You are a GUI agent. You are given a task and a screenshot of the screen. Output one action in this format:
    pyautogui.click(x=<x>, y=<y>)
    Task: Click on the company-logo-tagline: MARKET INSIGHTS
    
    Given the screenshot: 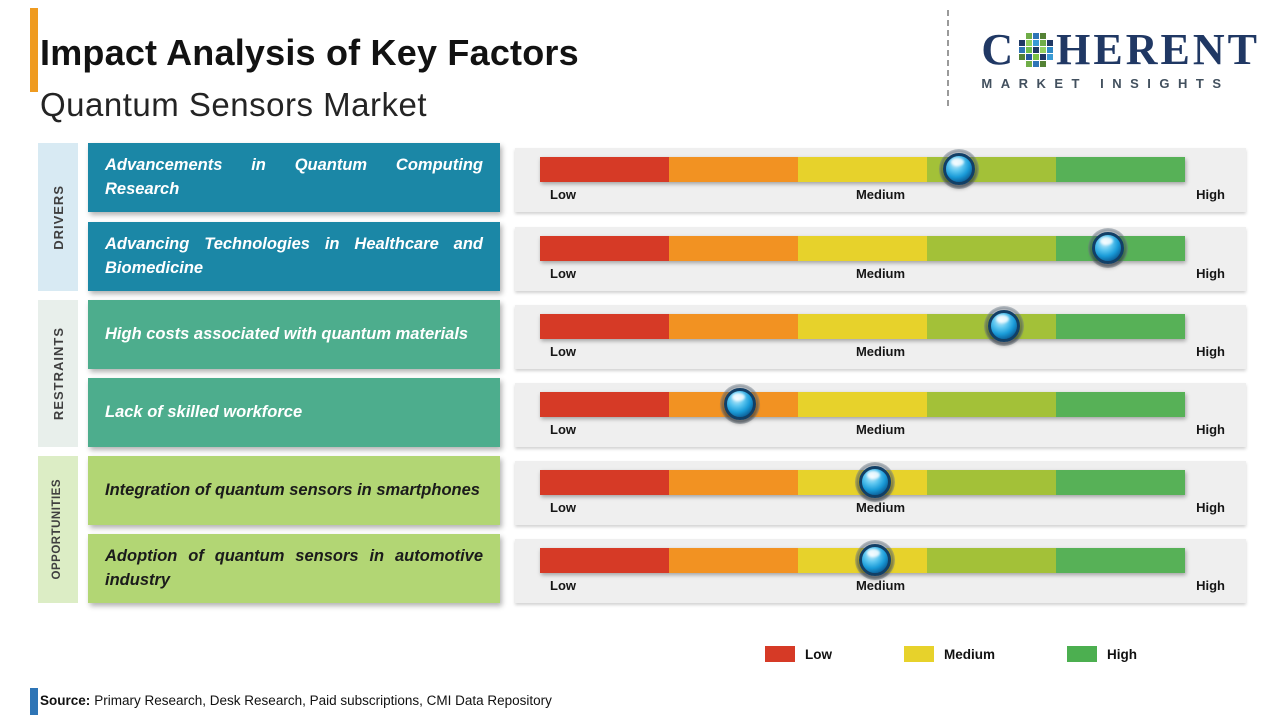 What is the action you would take?
    pyautogui.click(x=1105, y=83)
    